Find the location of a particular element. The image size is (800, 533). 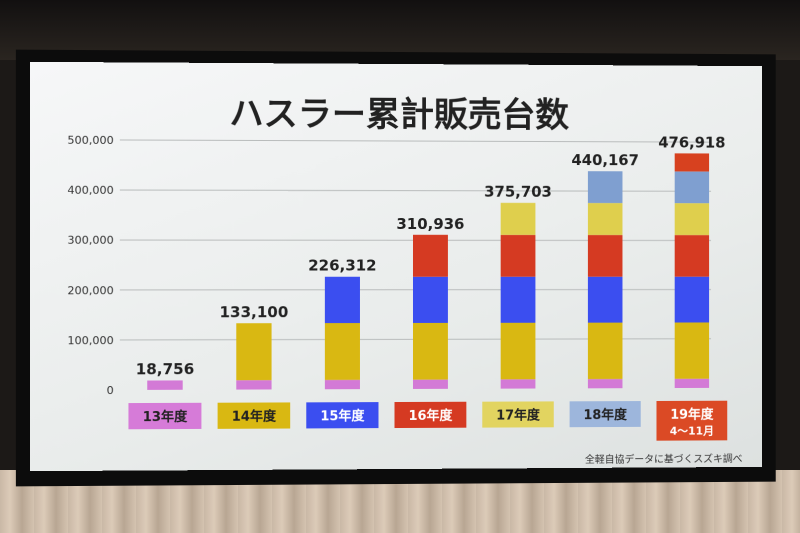

category-label-3: 15年度 is located at coordinates (342, 416).